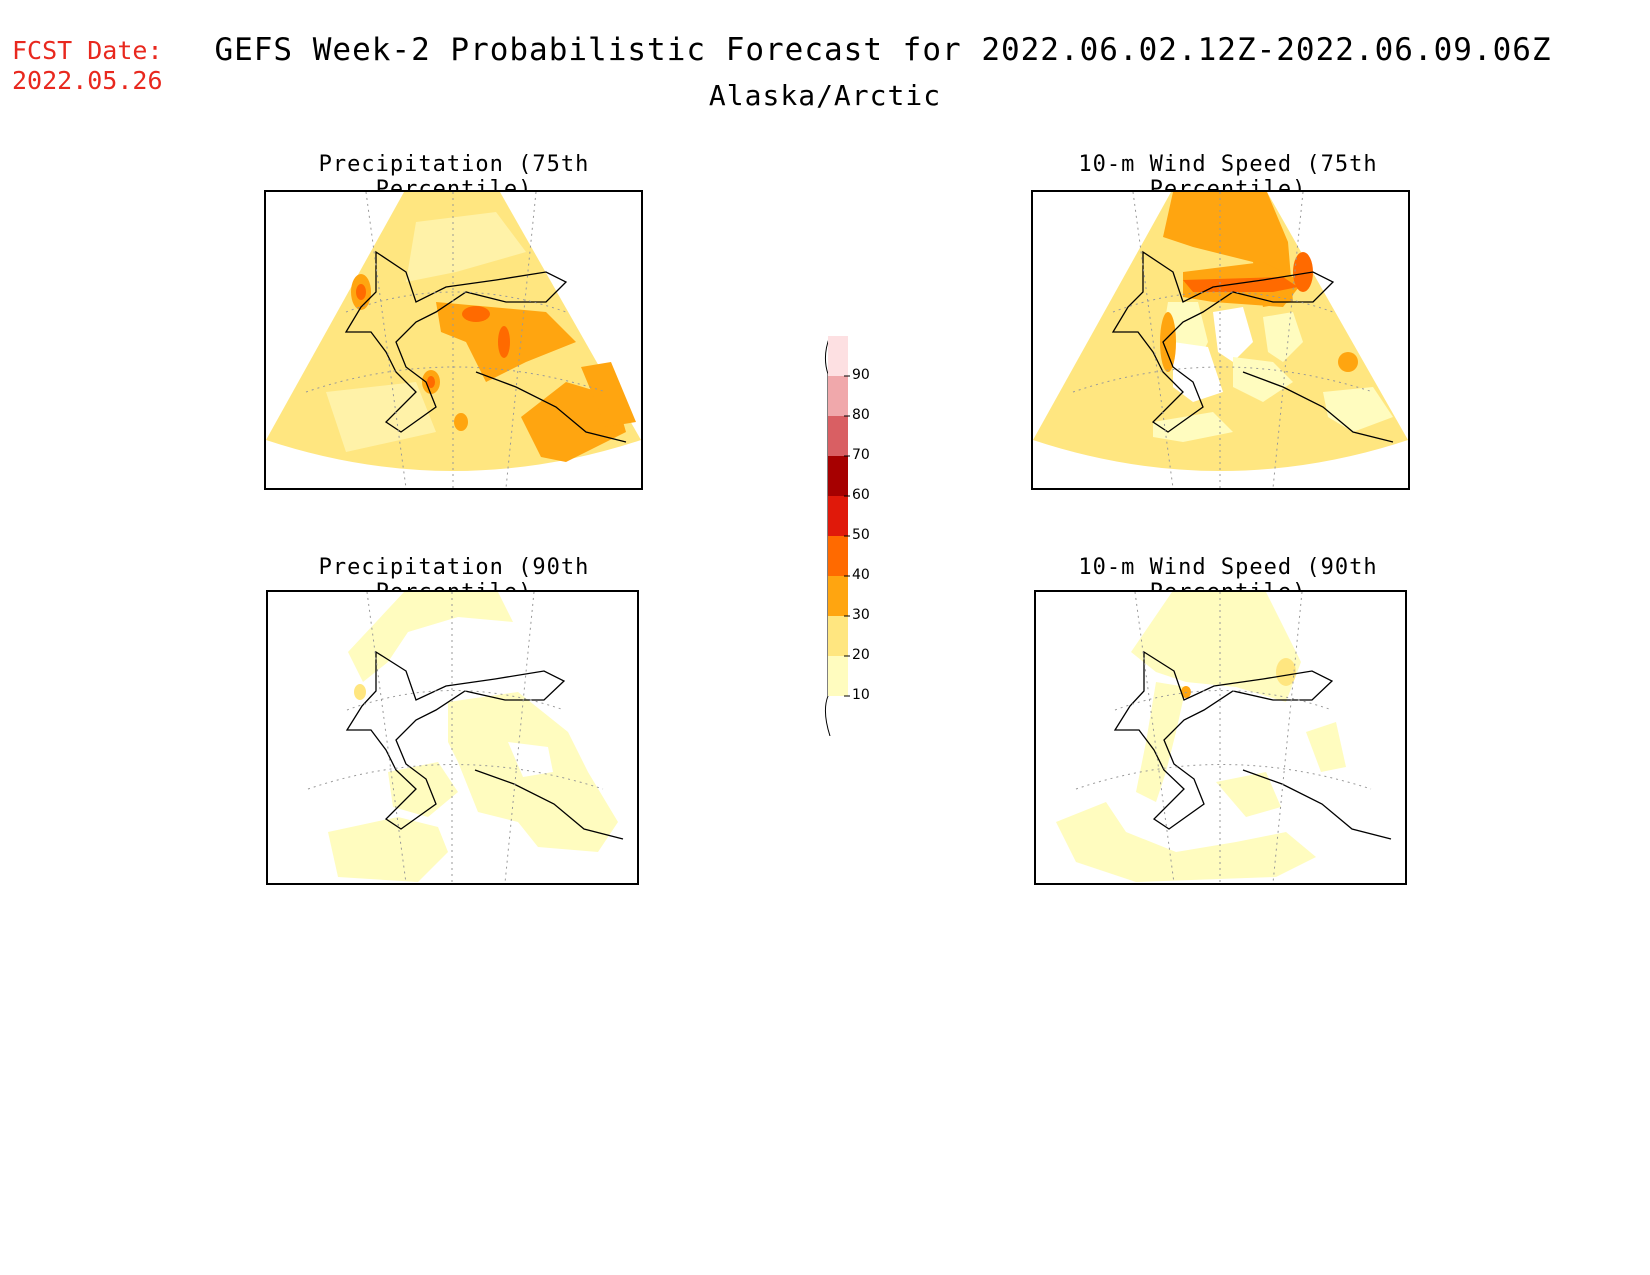  What do you see at coordinates (87, 80) in the screenshot?
I see `forecast-date-value: 2022.05.26` at bounding box center [87, 80].